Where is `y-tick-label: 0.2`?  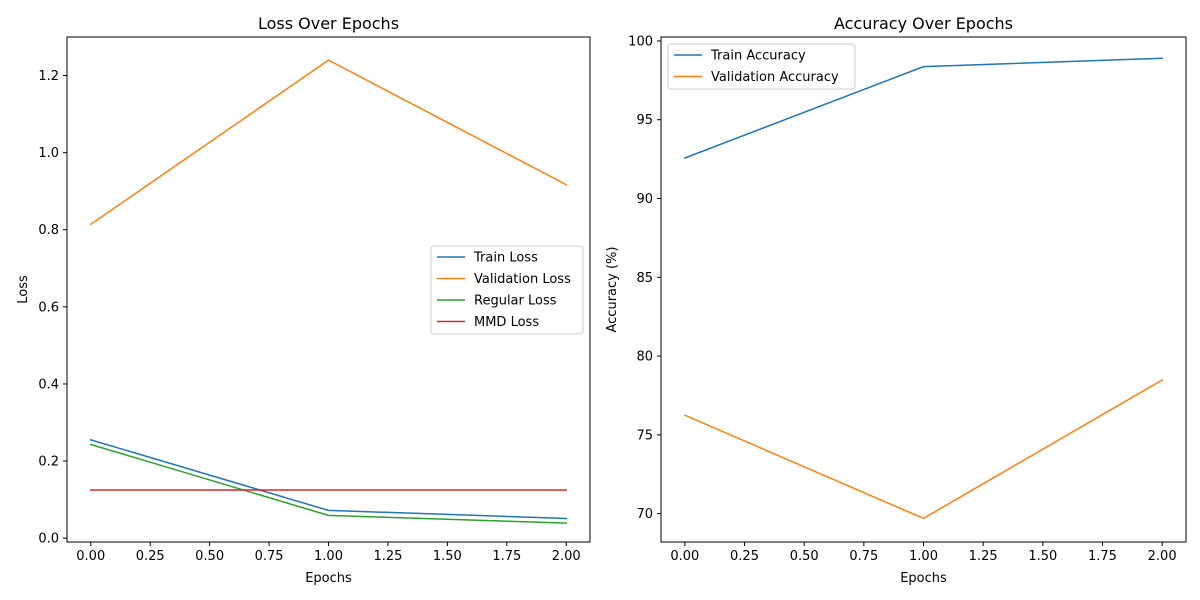
y-tick-label: 0.2 is located at coordinates (48, 462).